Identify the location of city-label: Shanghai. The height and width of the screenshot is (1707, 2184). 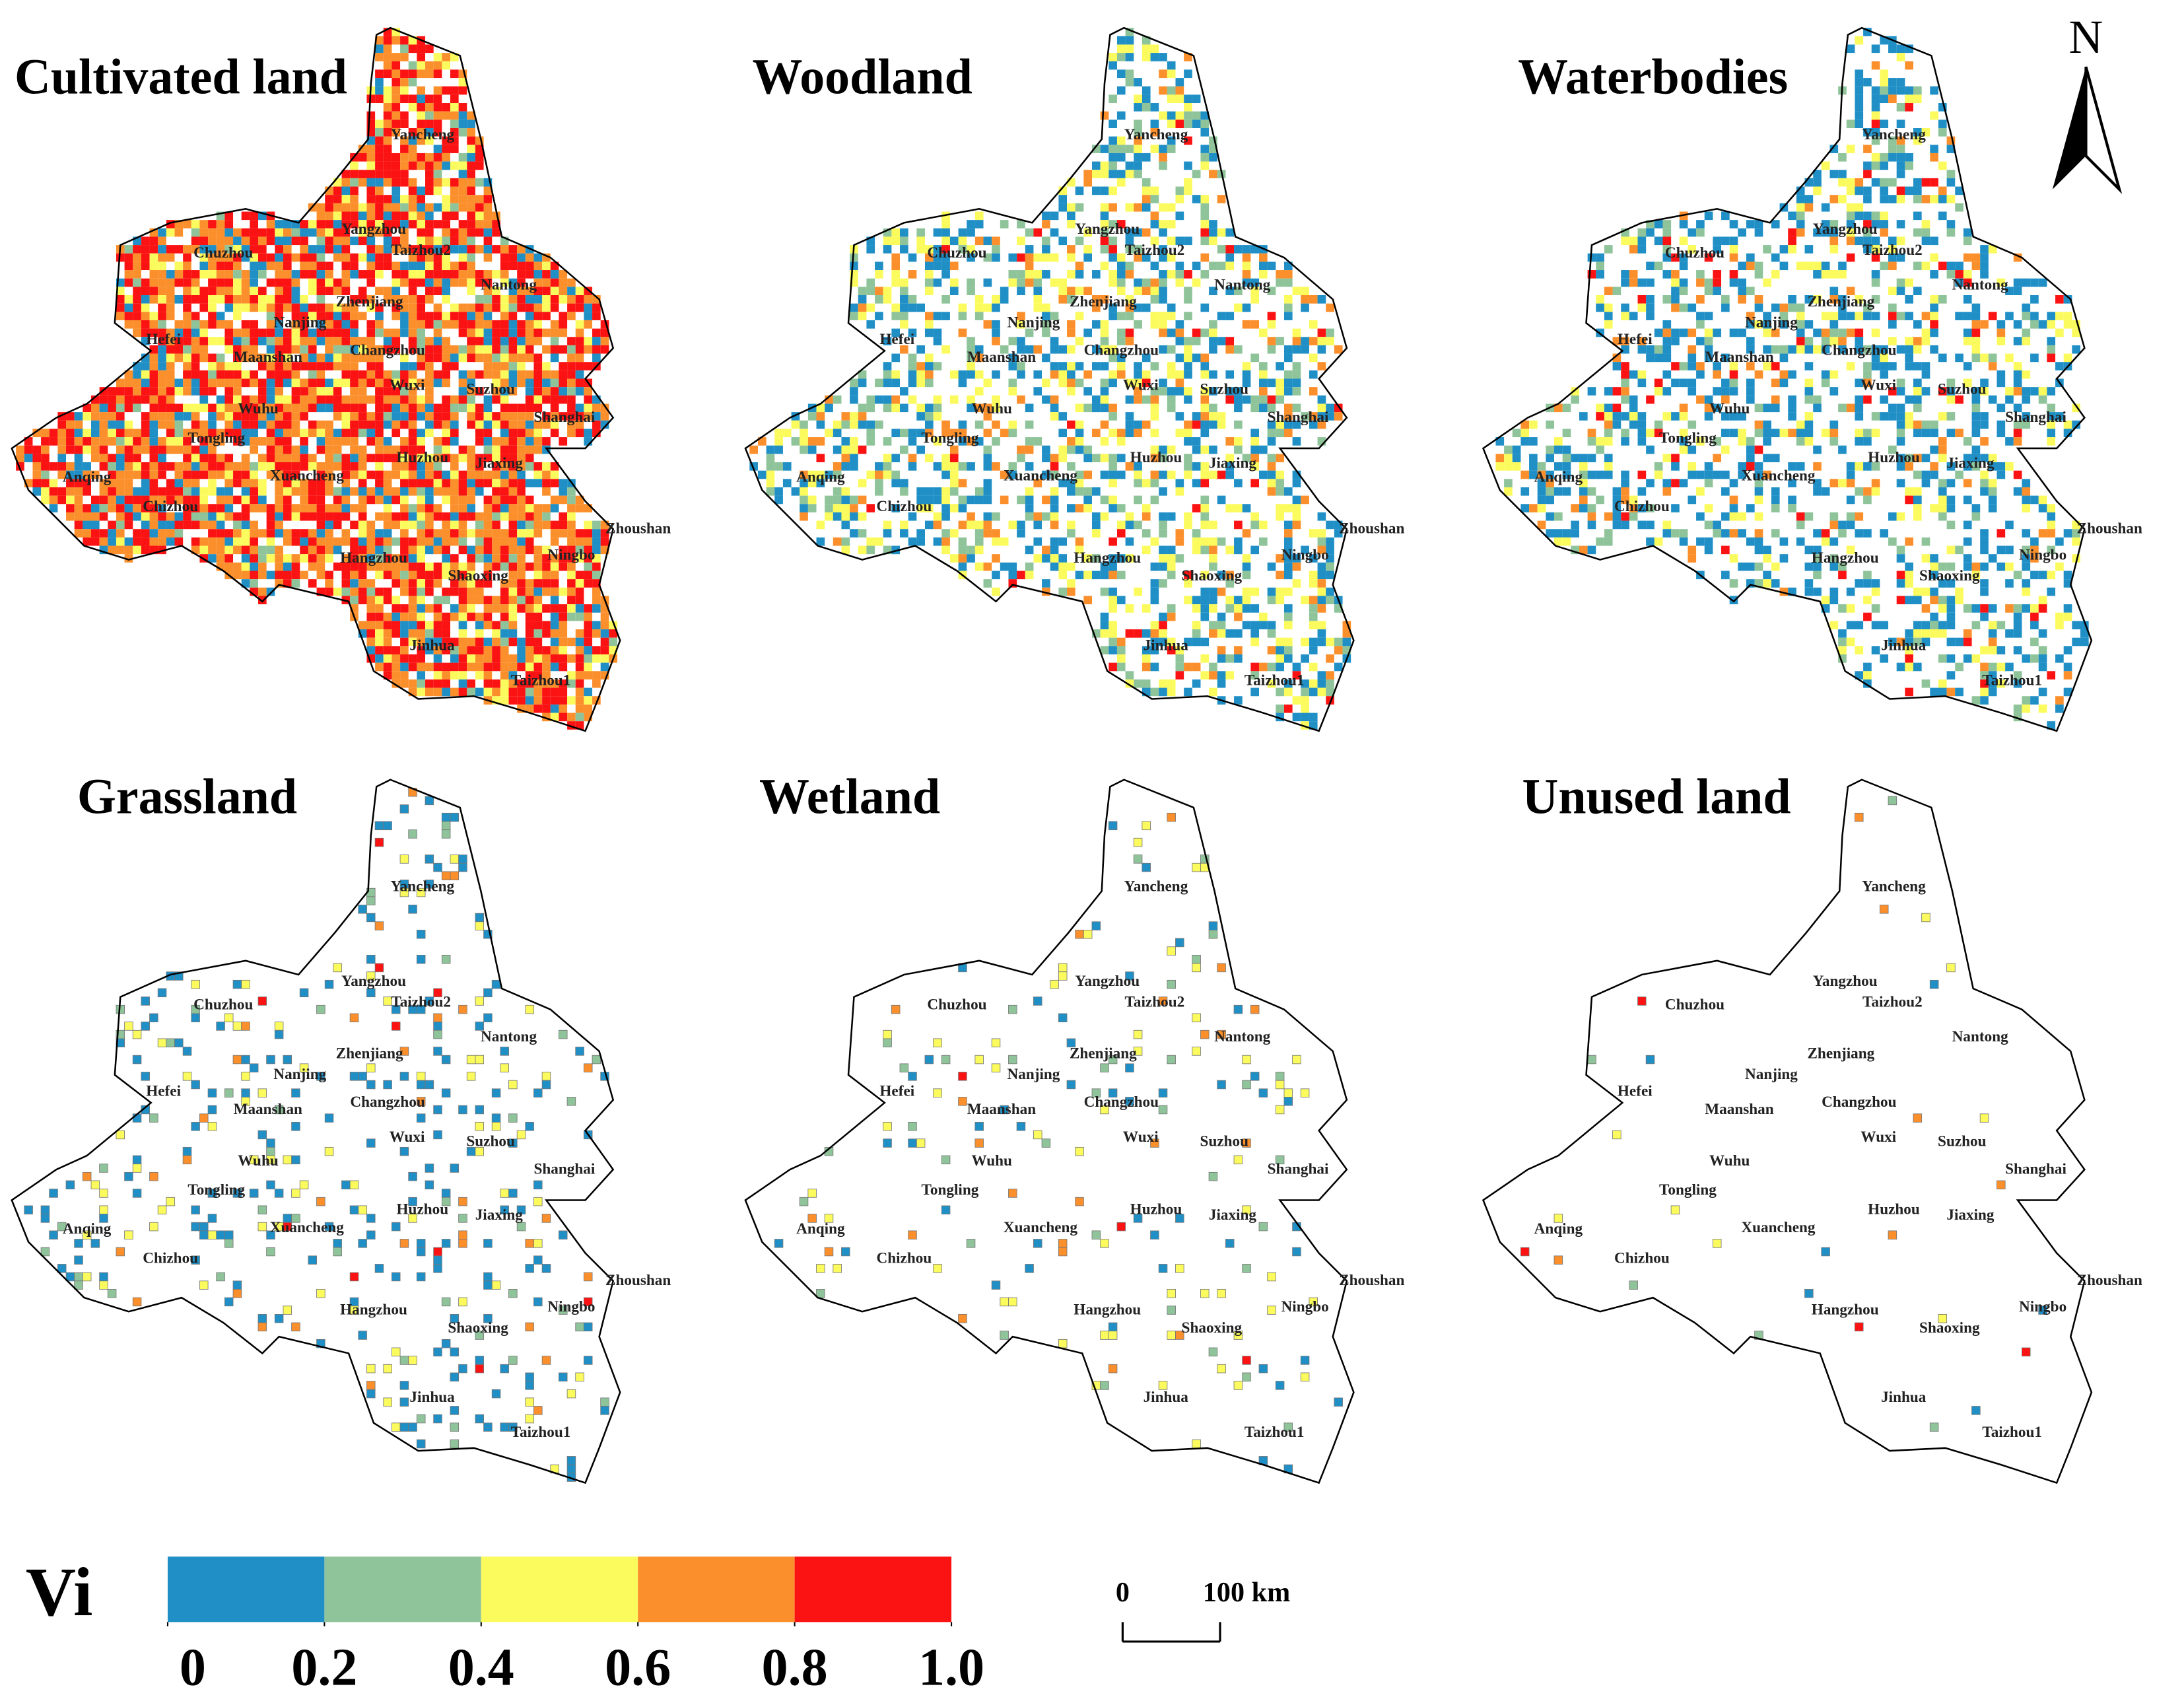
(564, 417).